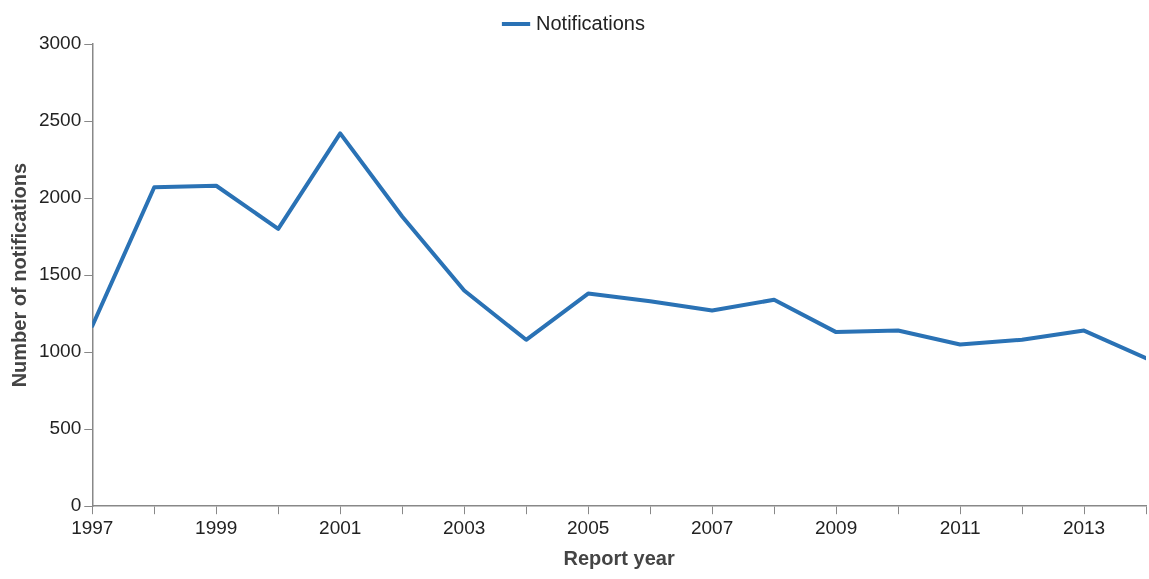 The width and height of the screenshot is (1149, 579). I want to click on y-tick-label: 3000, so click(60, 43).